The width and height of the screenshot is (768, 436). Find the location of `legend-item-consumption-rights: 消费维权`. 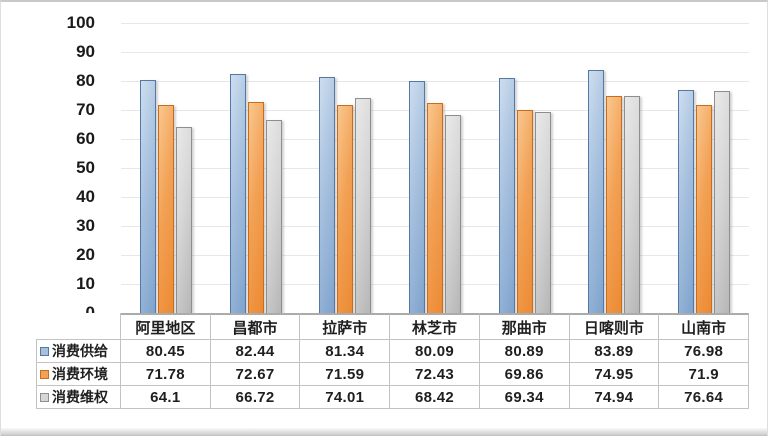

legend-item-consumption-rights: 消费维权 is located at coordinates (78, 397).